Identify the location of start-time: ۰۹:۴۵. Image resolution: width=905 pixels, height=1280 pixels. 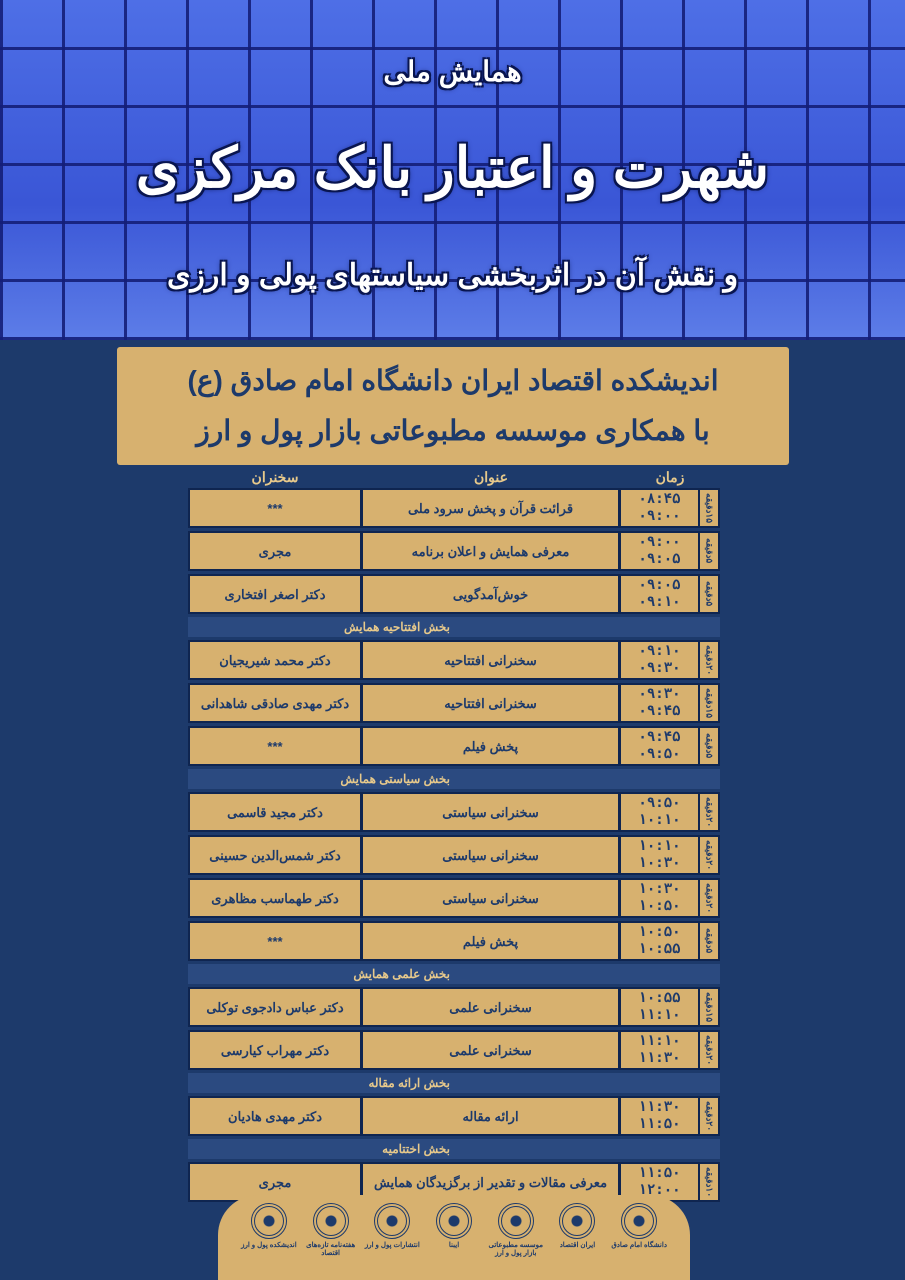
(659, 737).